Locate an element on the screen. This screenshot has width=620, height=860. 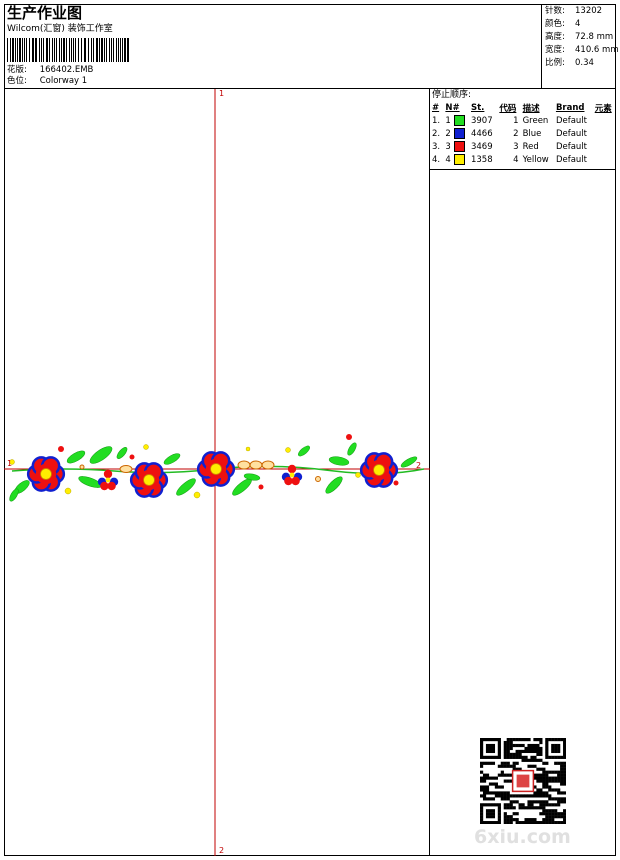
axis-label-right: 2 is located at coordinates (419, 465).